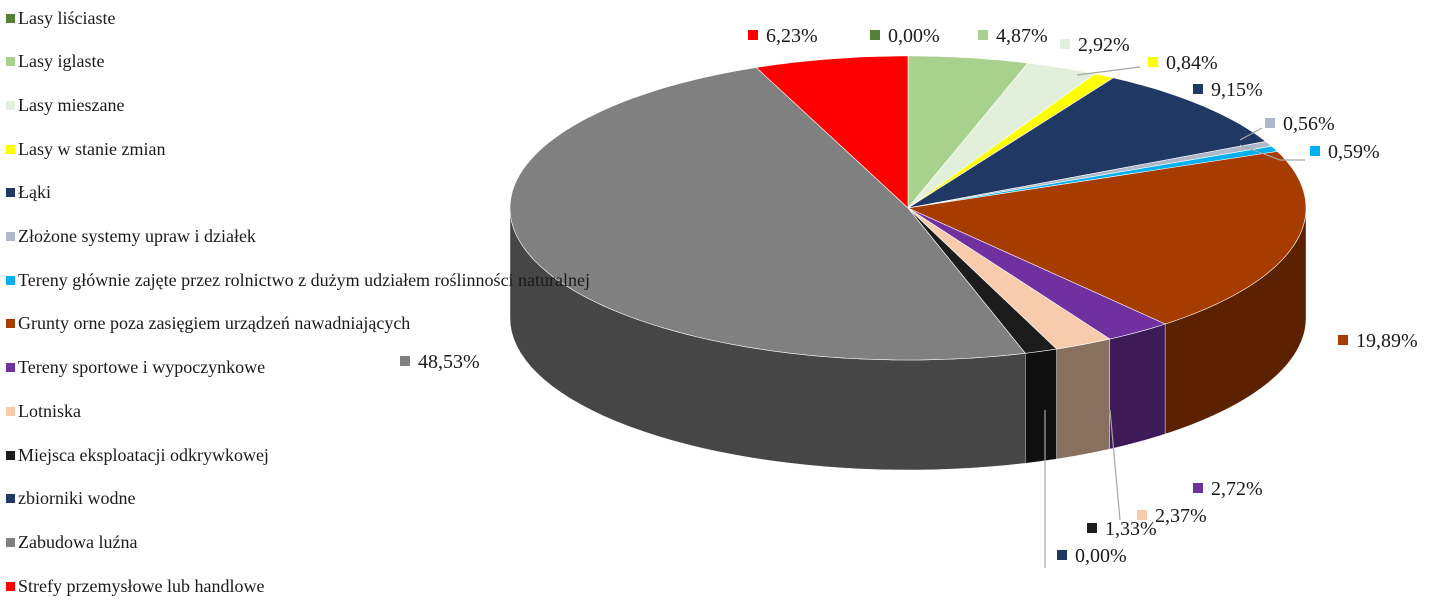 This screenshot has width=1439, height=603. I want to click on legend-item-lasy-iglaste: Lasy iglaste, so click(55, 62).